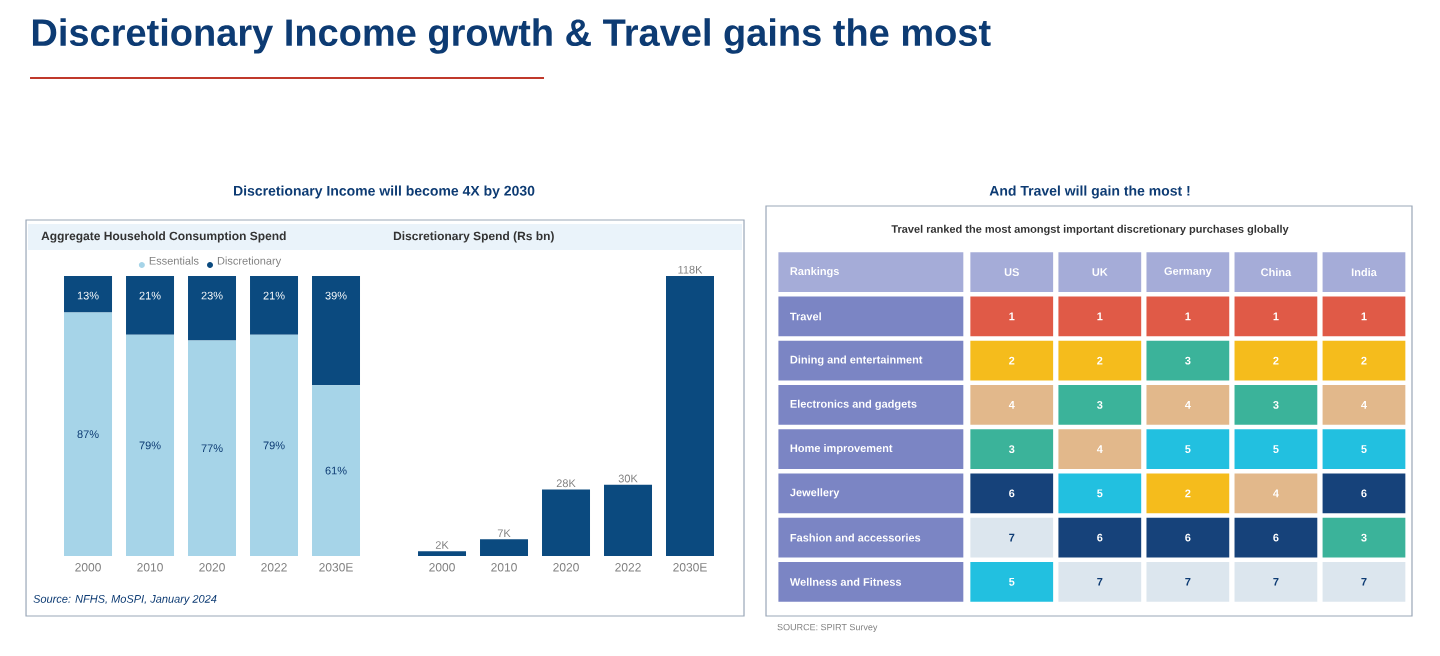  What do you see at coordinates (511, 36) in the screenshot?
I see `text: Discretionary Income growth & Travel gains the most` at bounding box center [511, 36].